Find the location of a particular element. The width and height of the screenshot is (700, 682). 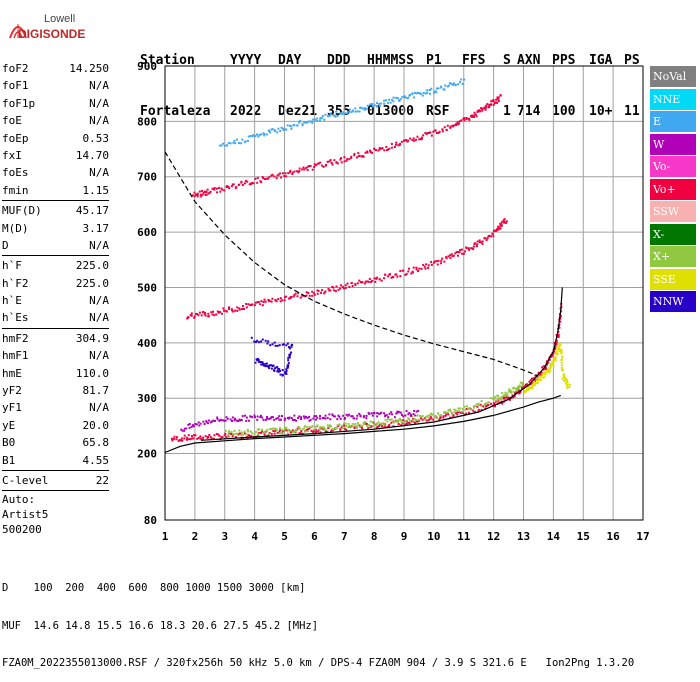

y-tick-label: 700 is located at coordinates (147, 177).